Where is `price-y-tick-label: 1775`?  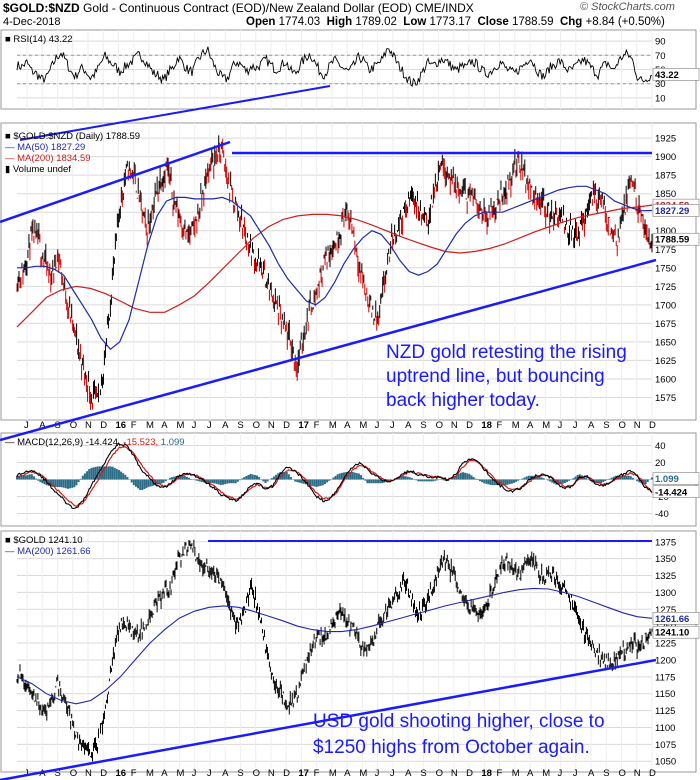 price-y-tick-label: 1775 is located at coordinates (665, 250).